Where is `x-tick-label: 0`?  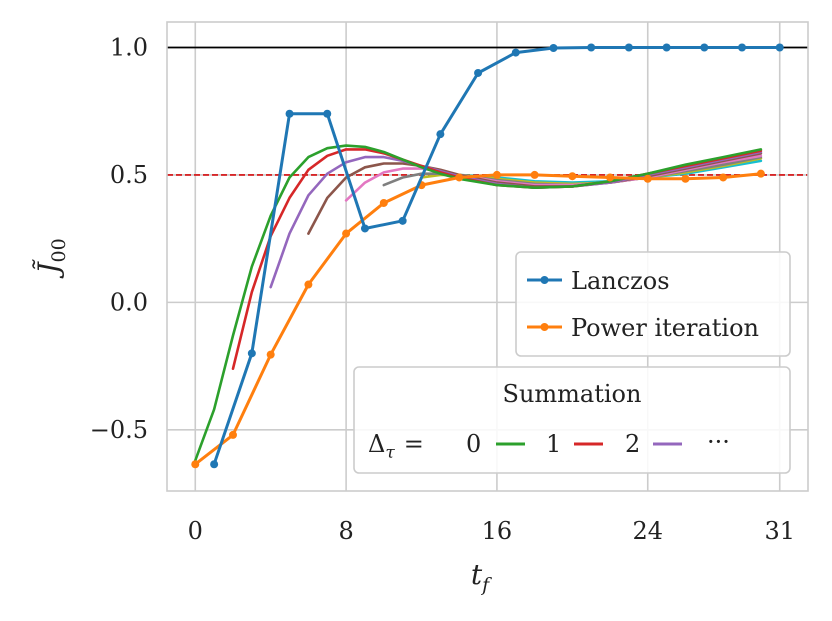
x-tick-label: 0 is located at coordinates (195, 531).